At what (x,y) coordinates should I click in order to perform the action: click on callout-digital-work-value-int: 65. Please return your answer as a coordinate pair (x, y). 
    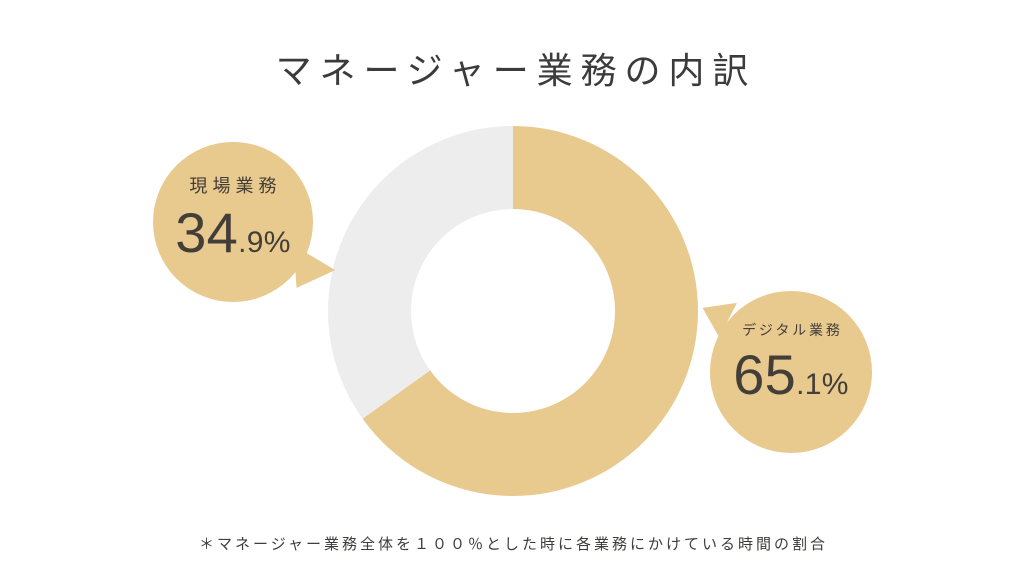
    Looking at the image, I should click on (765, 374).